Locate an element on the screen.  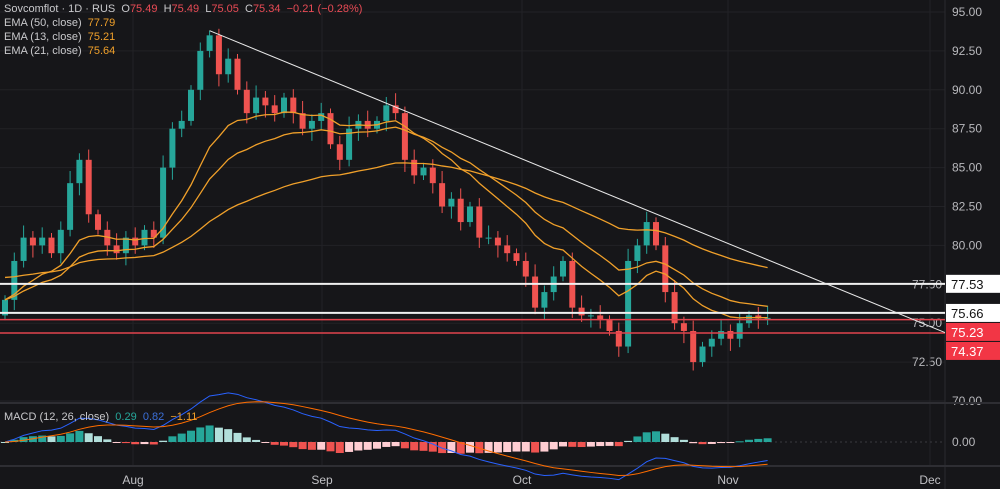
close-label: C is located at coordinates (248, 9).